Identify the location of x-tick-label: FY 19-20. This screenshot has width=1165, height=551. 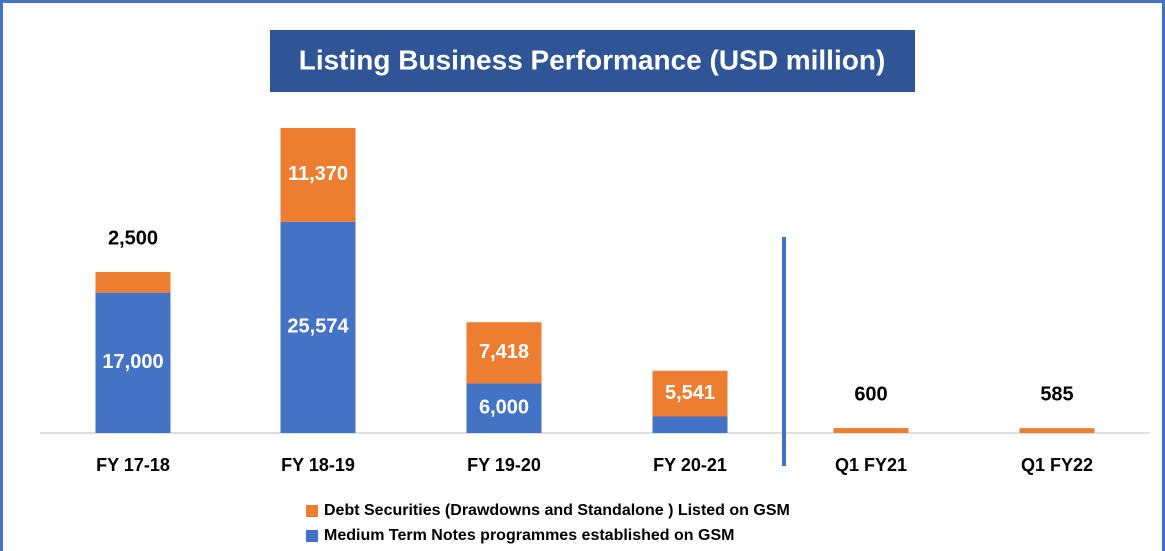
(504, 465).